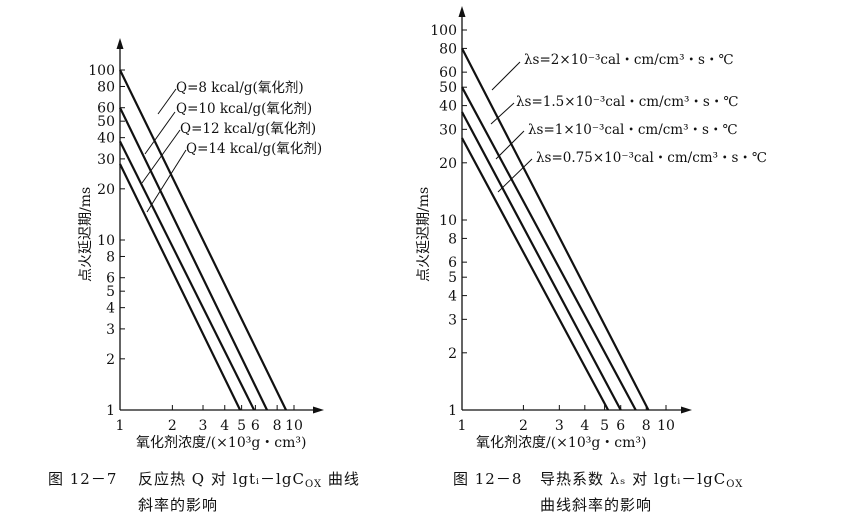  What do you see at coordinates (633, 479) in the screenshot?
I see `caption-2-text: 导热系数 λₛ 对 lgtᵢ－lgC` at bounding box center [633, 479].